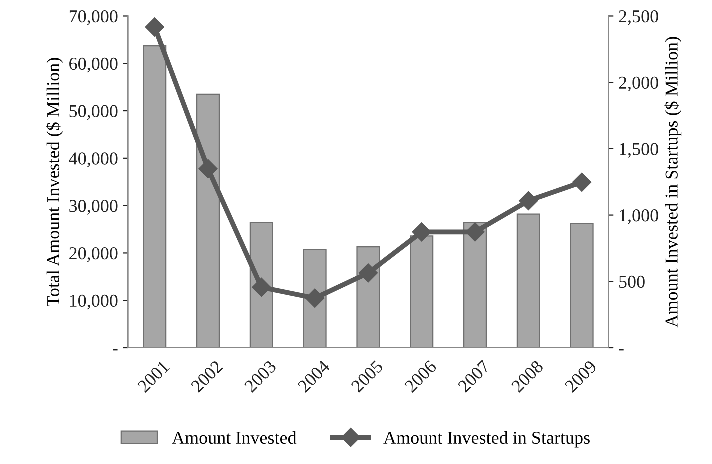 The height and width of the screenshot is (464, 712). Describe the element at coordinates (94, 302) in the screenshot. I see `y-tick-label: 10,000` at that location.